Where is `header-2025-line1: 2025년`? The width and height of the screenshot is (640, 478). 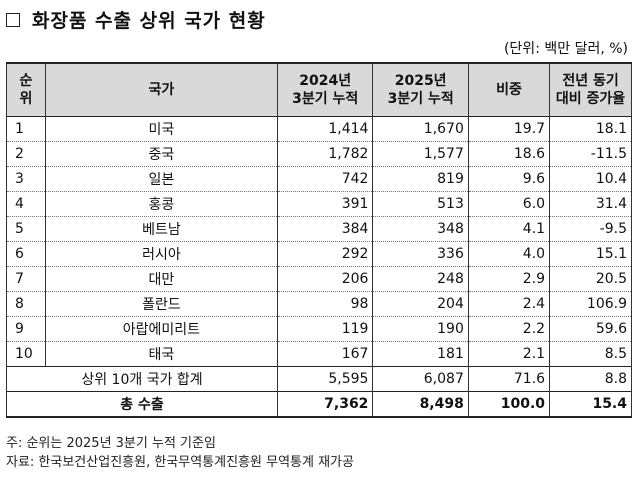 header-2025-line1: 2025년 is located at coordinates (420, 81).